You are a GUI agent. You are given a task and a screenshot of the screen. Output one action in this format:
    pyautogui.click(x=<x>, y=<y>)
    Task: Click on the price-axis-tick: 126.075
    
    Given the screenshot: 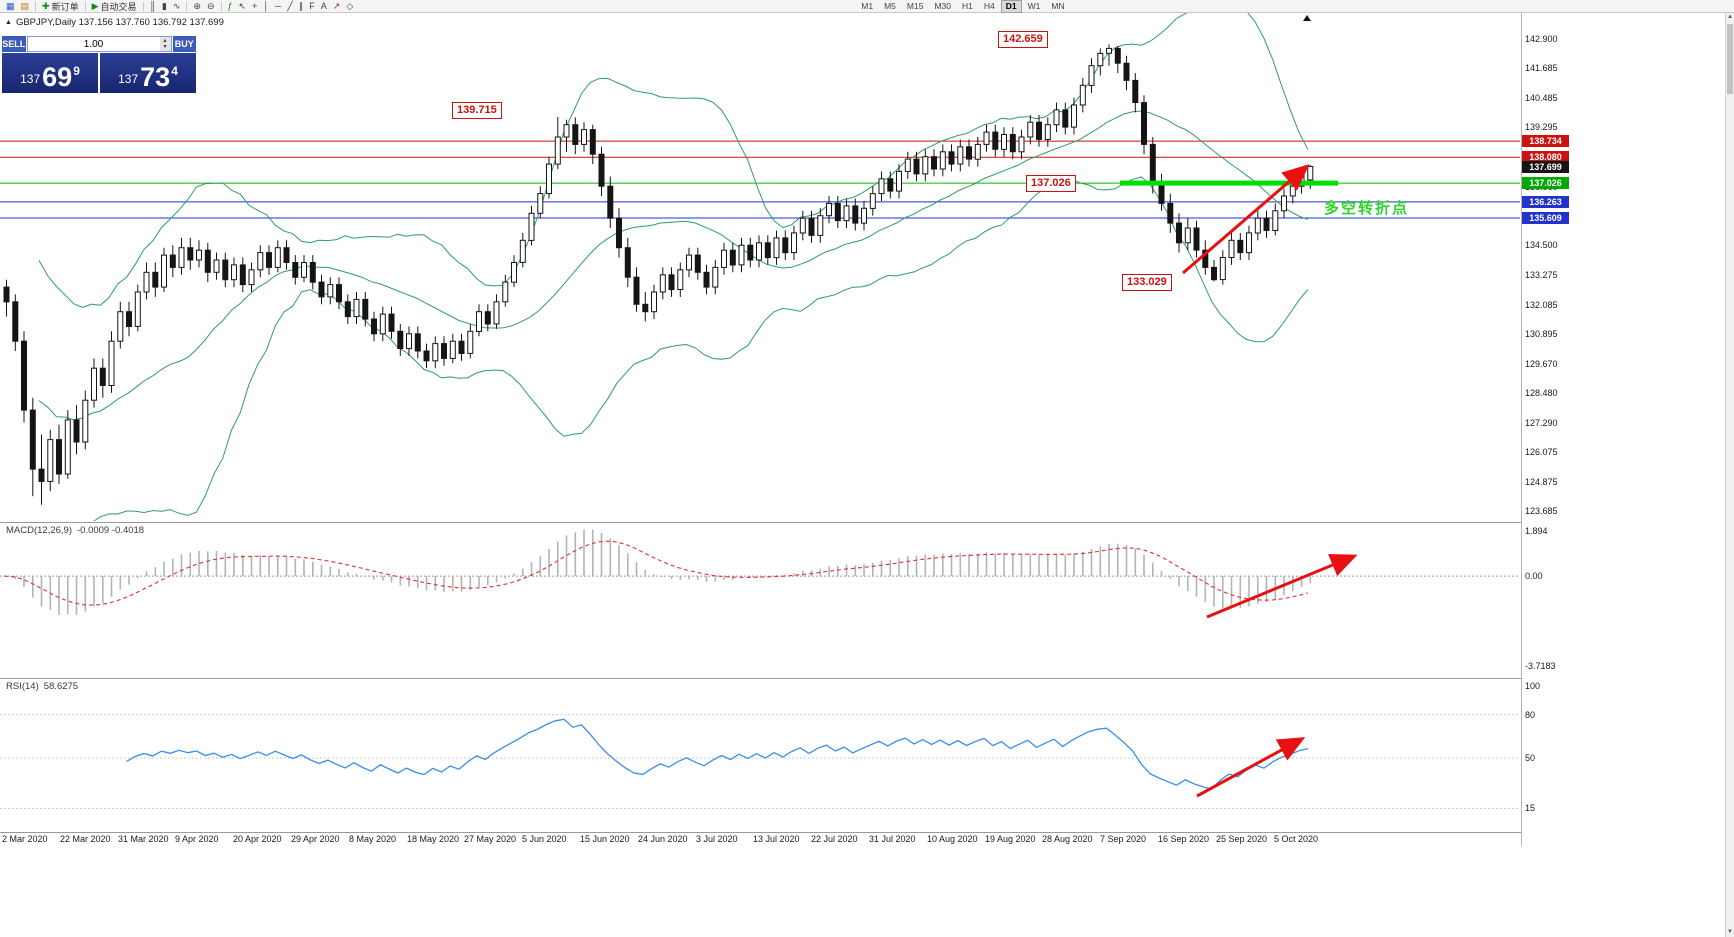 What is the action you would take?
    pyautogui.click(x=1541, y=452)
    